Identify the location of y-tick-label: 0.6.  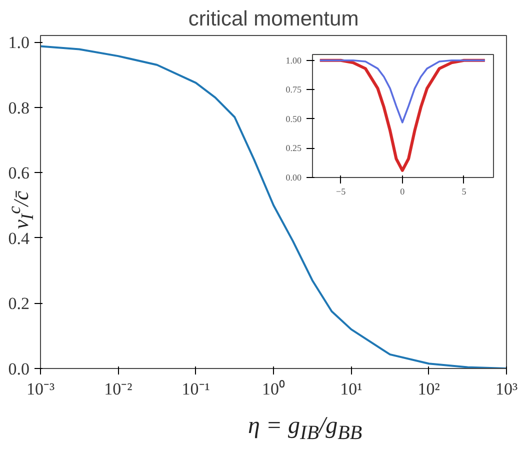
(19, 173).